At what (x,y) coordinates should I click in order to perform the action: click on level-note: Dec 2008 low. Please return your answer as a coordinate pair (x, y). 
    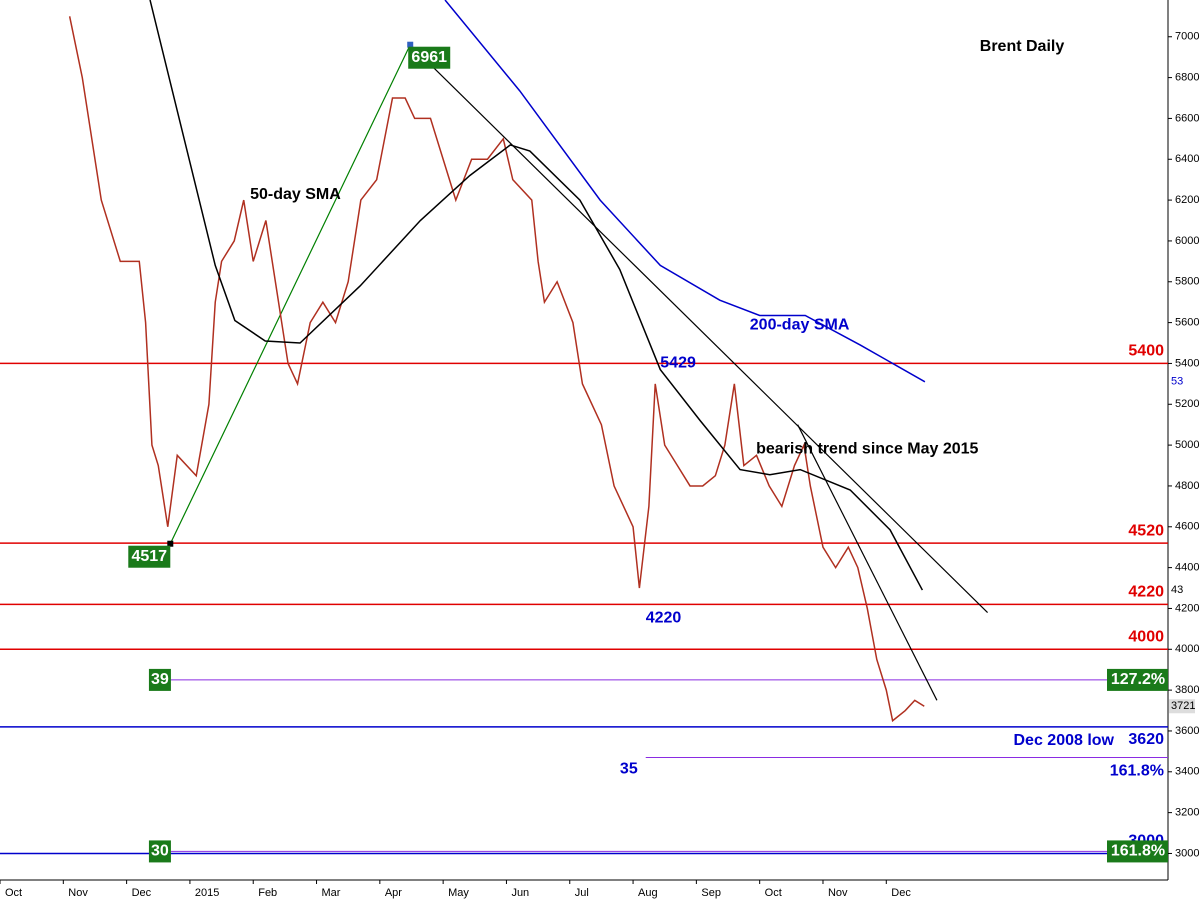
    Looking at the image, I should click on (1064, 740).